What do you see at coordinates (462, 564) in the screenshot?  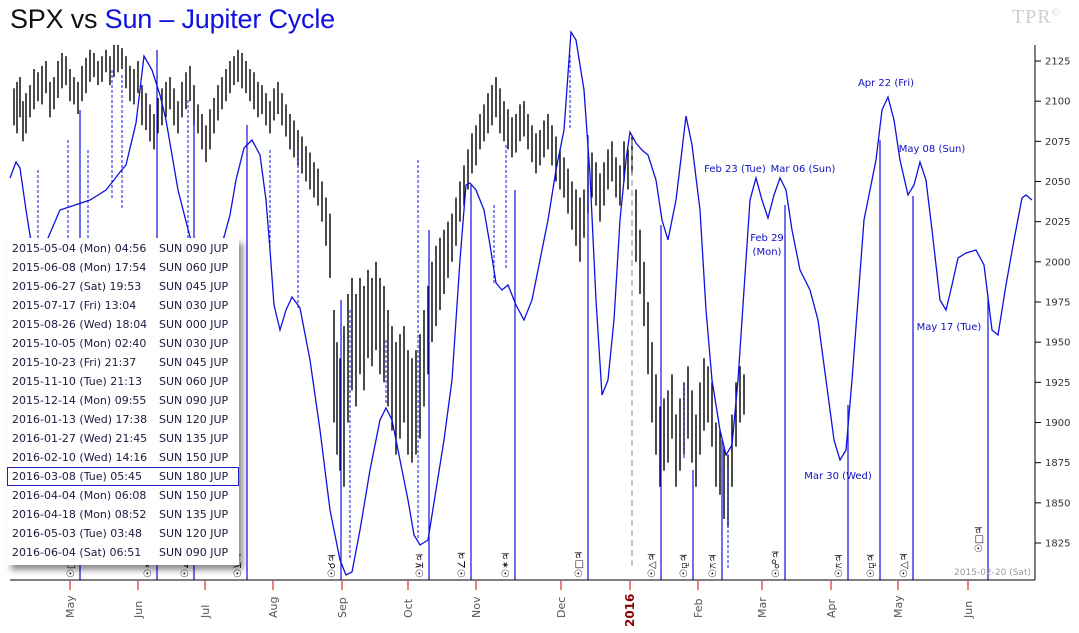 I see `aspect-glyph: ☉∠♃` at bounding box center [462, 564].